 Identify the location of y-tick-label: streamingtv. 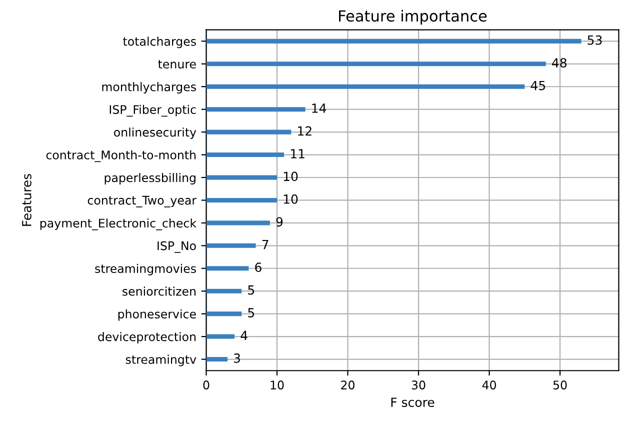
(161, 360).